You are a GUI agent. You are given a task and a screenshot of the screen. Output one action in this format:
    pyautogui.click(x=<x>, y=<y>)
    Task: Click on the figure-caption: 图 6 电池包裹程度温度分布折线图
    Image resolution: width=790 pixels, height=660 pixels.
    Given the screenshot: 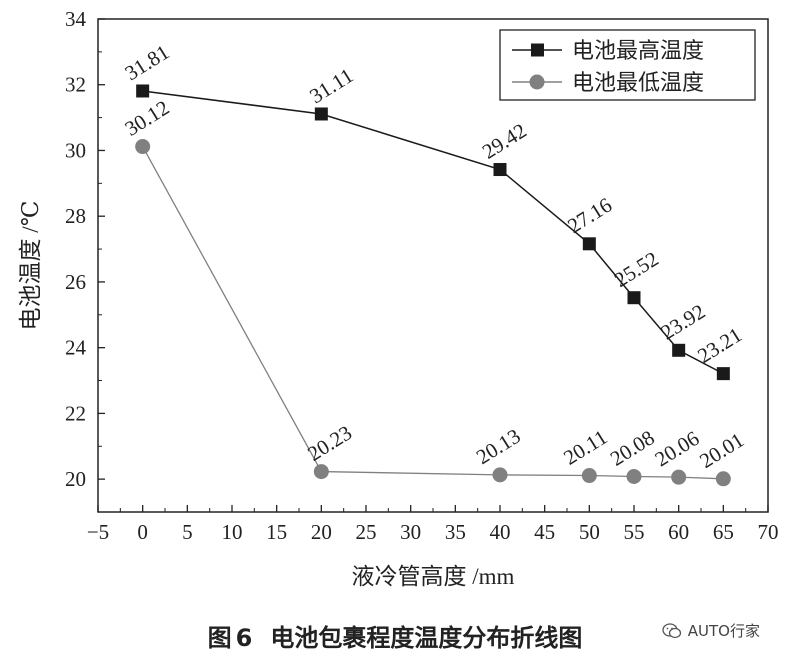 What is the action you would take?
    pyautogui.click(x=395, y=635)
    